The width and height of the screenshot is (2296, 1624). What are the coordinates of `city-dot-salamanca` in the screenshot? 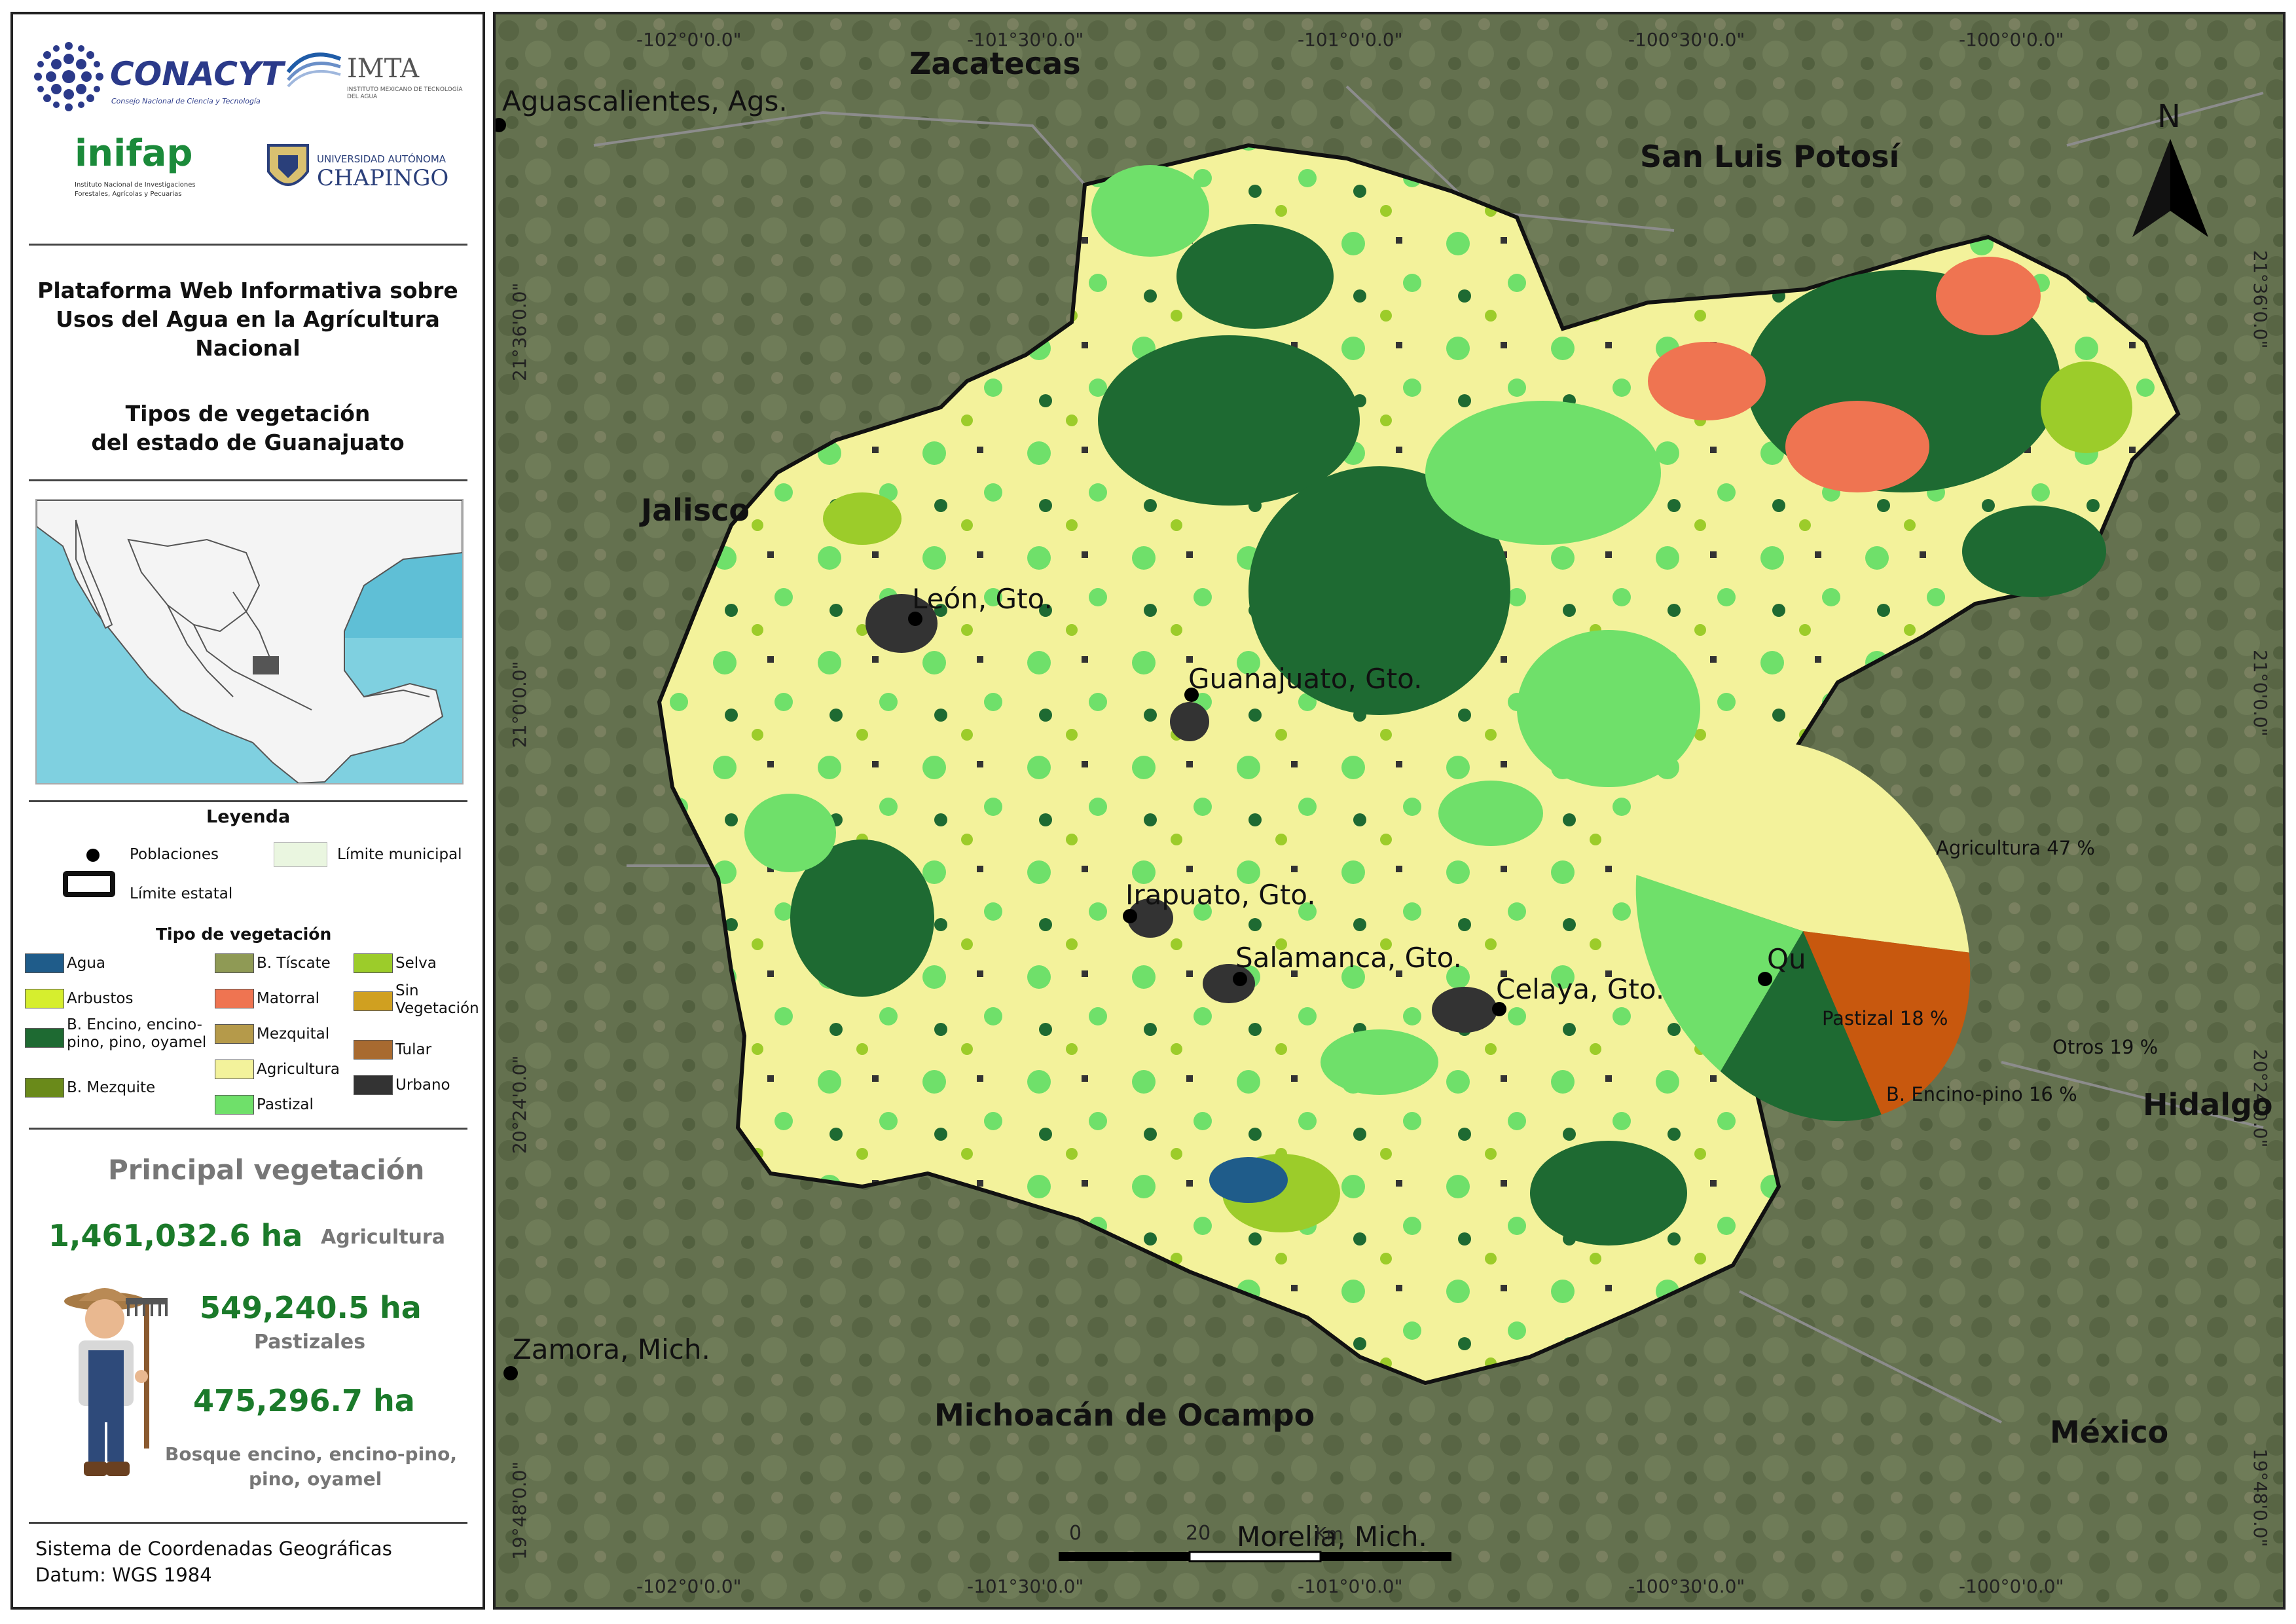 It's located at (1240, 979).